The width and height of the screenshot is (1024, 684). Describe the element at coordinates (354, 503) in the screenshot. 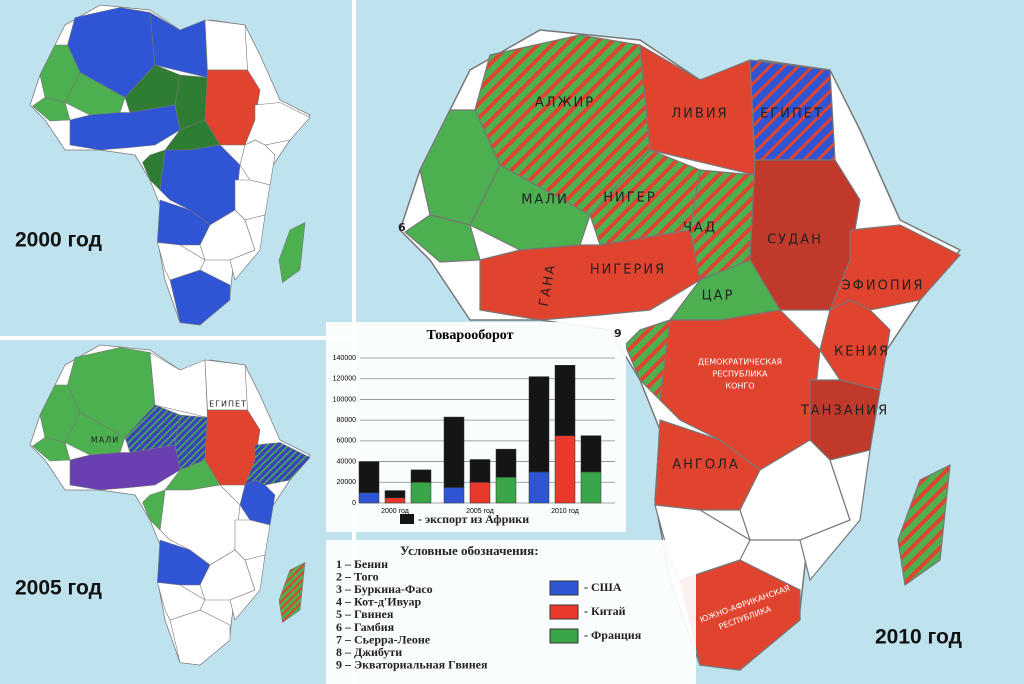

I see `y-tick-label: 0` at that location.